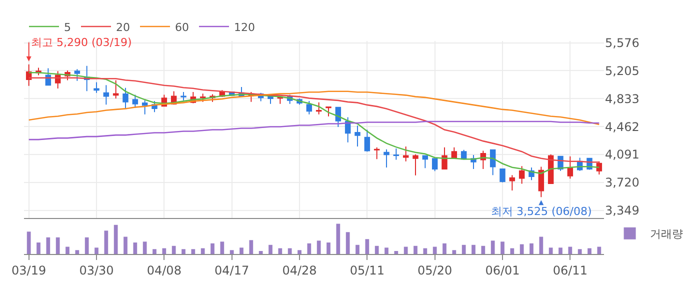 Image resolution: width=700 pixels, height=289 pixels. I want to click on x-tick-label: 05/11, so click(367, 270).